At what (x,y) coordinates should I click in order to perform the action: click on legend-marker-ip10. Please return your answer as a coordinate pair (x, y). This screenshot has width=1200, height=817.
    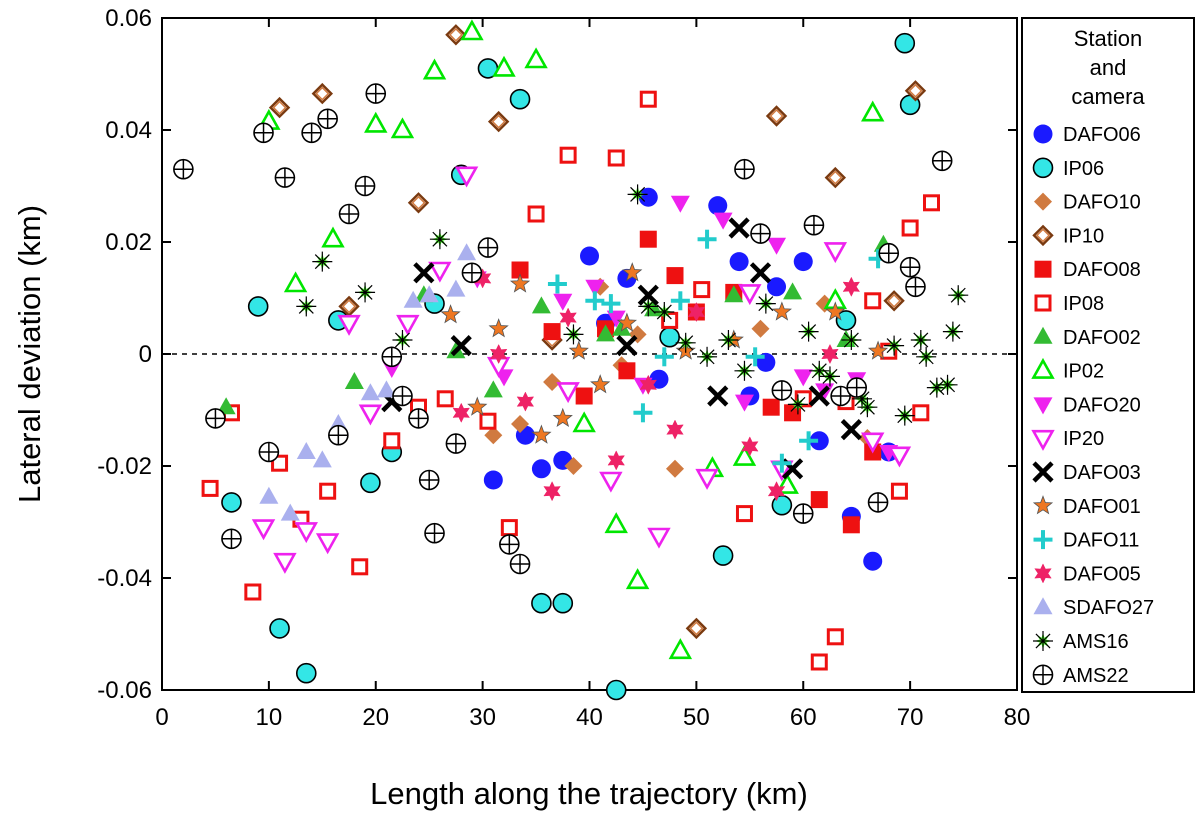
    Looking at the image, I should click on (1043, 235).